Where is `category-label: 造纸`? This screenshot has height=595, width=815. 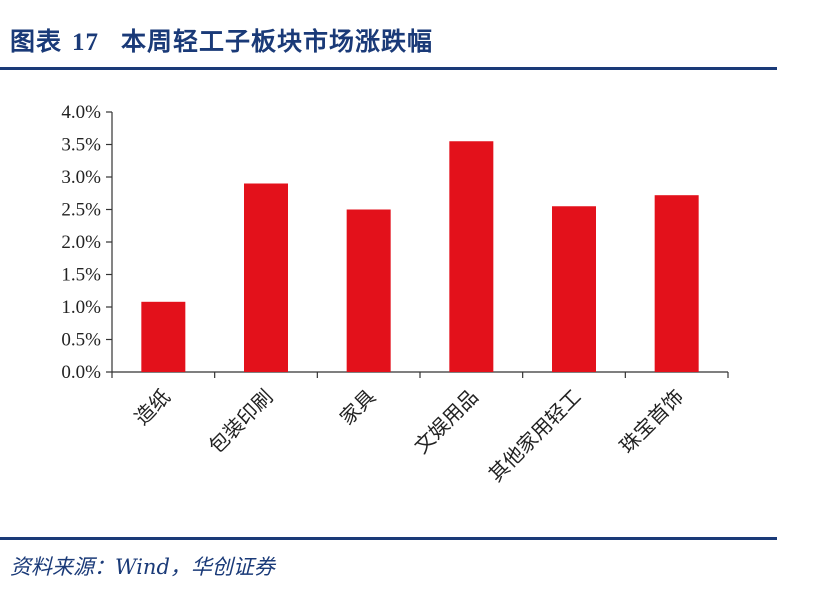 category-label: 造纸 is located at coordinates (152, 407).